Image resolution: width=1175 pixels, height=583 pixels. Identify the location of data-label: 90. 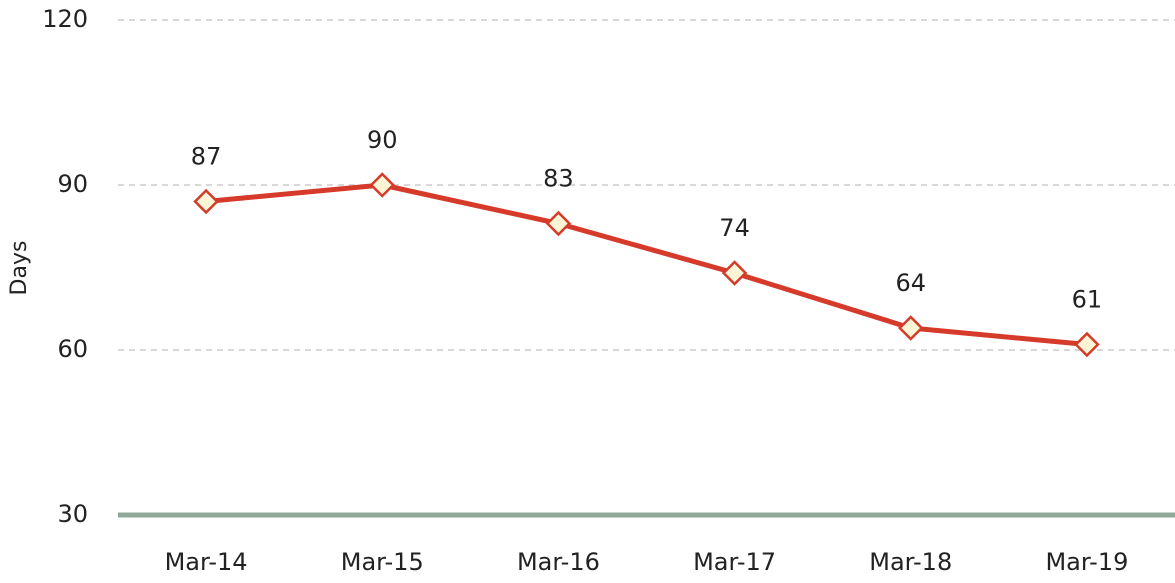
(382, 140).